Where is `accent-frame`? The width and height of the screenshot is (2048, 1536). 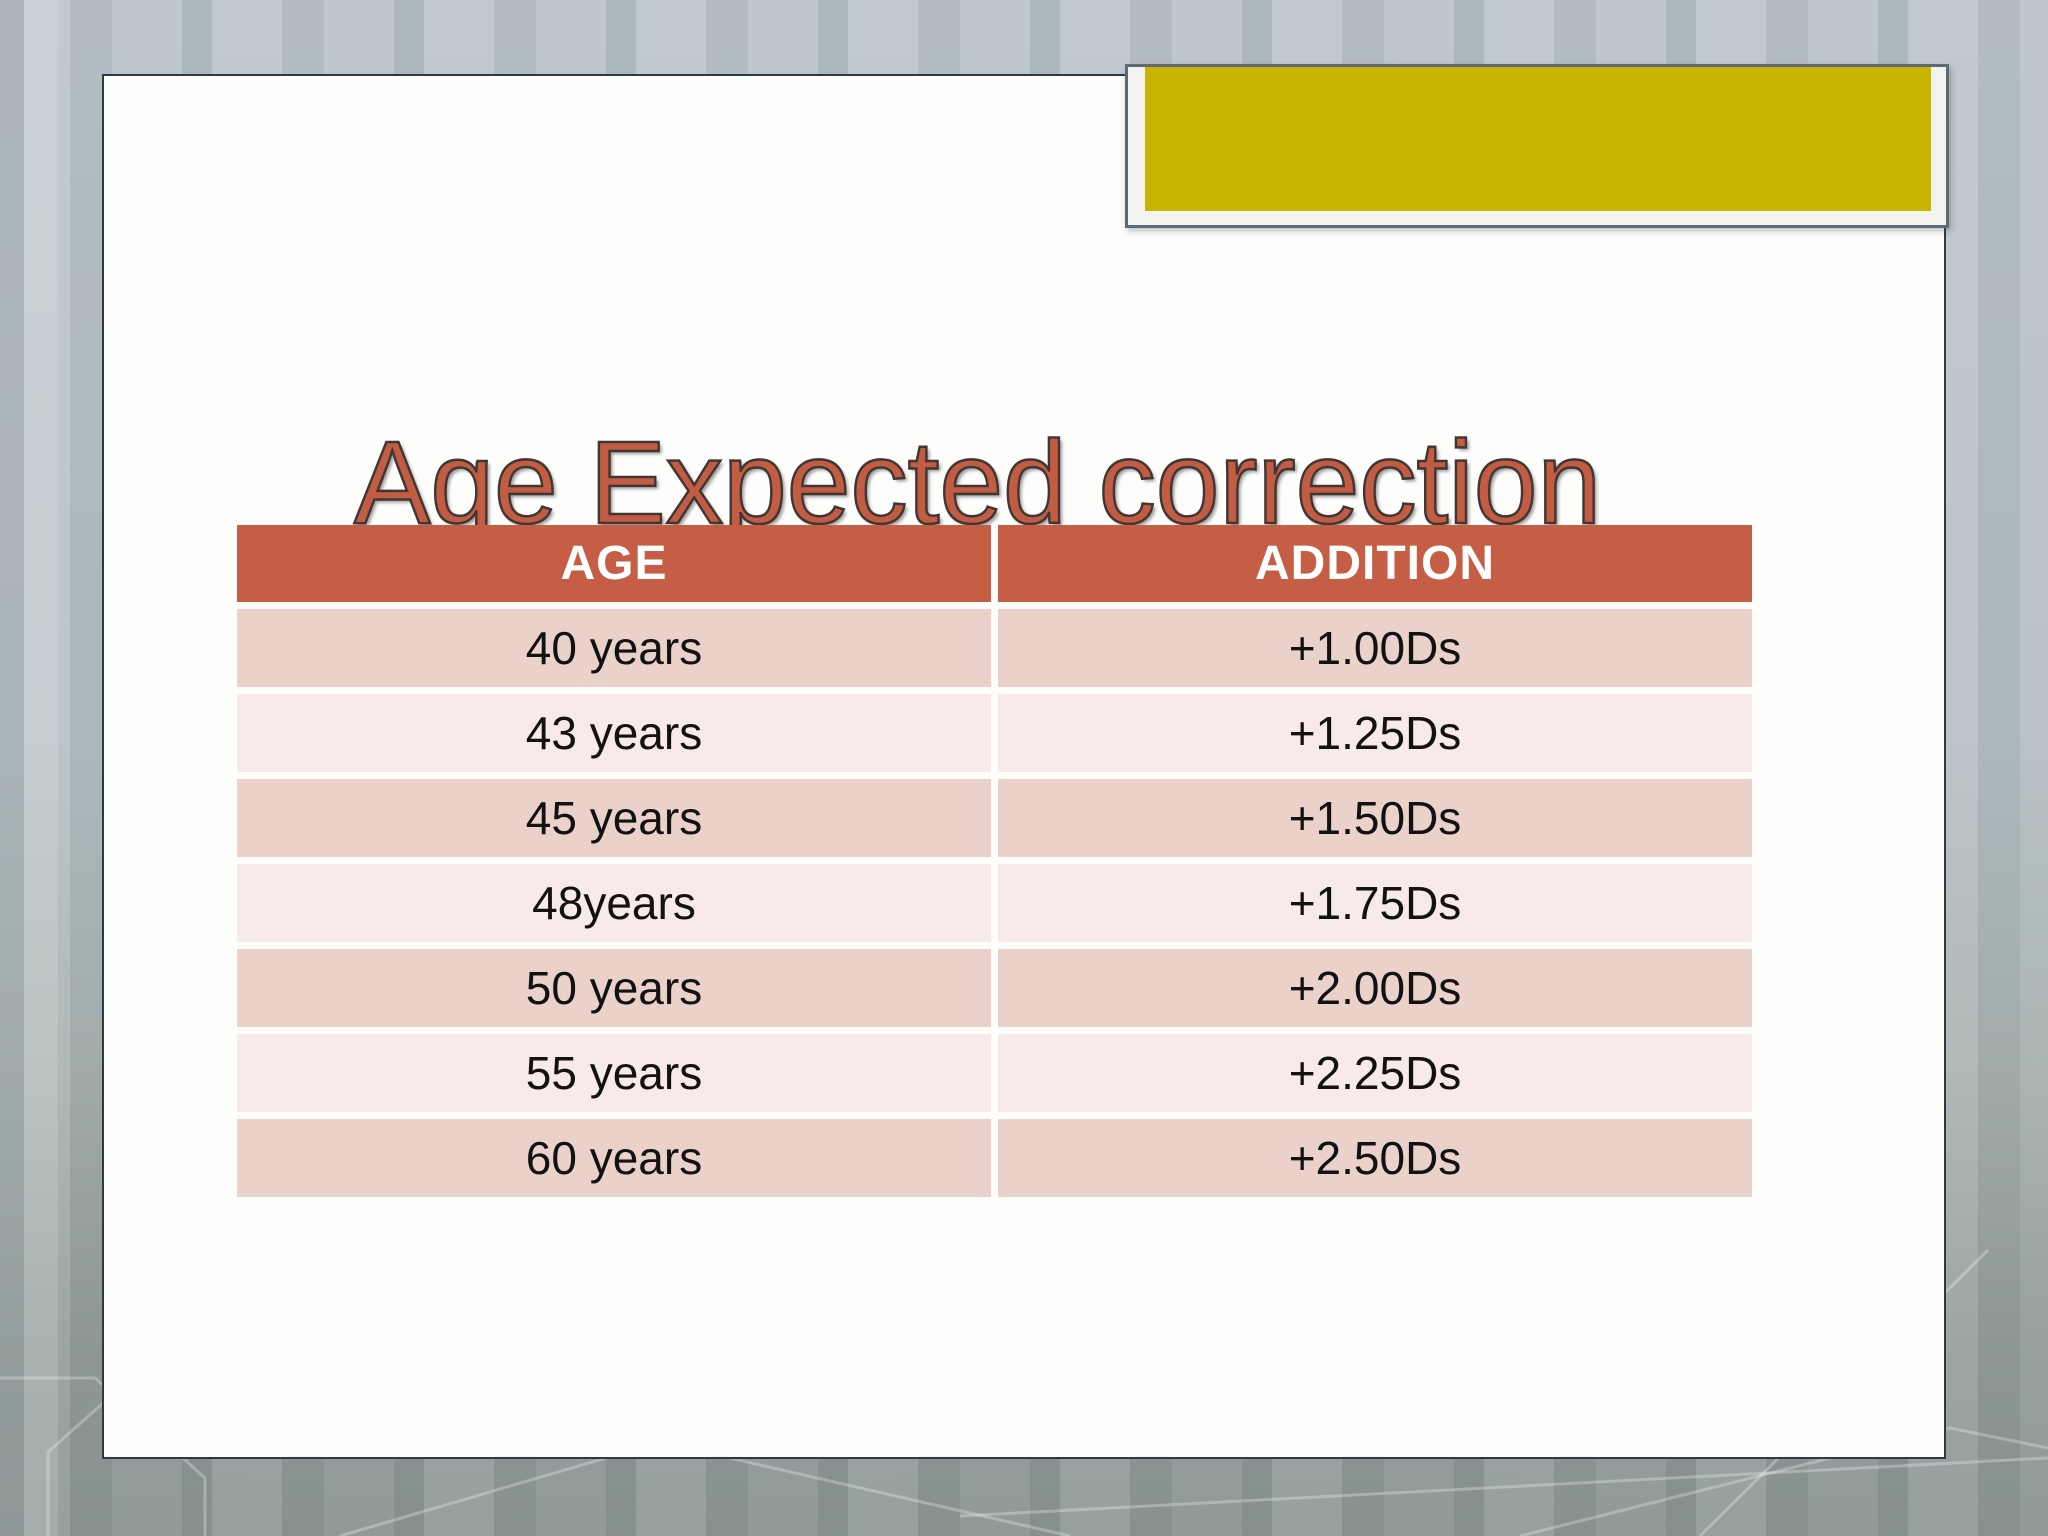 accent-frame is located at coordinates (1537, 146).